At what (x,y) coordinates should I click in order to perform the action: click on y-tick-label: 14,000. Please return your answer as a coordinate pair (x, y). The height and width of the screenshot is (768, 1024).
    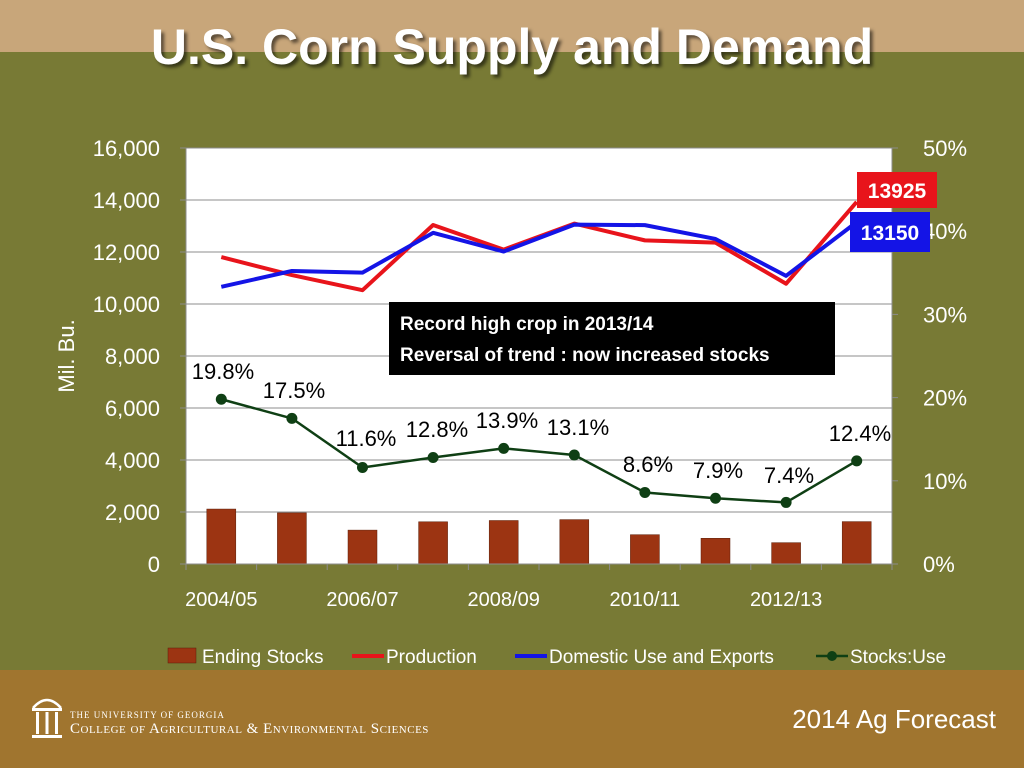
    Looking at the image, I should click on (126, 200).